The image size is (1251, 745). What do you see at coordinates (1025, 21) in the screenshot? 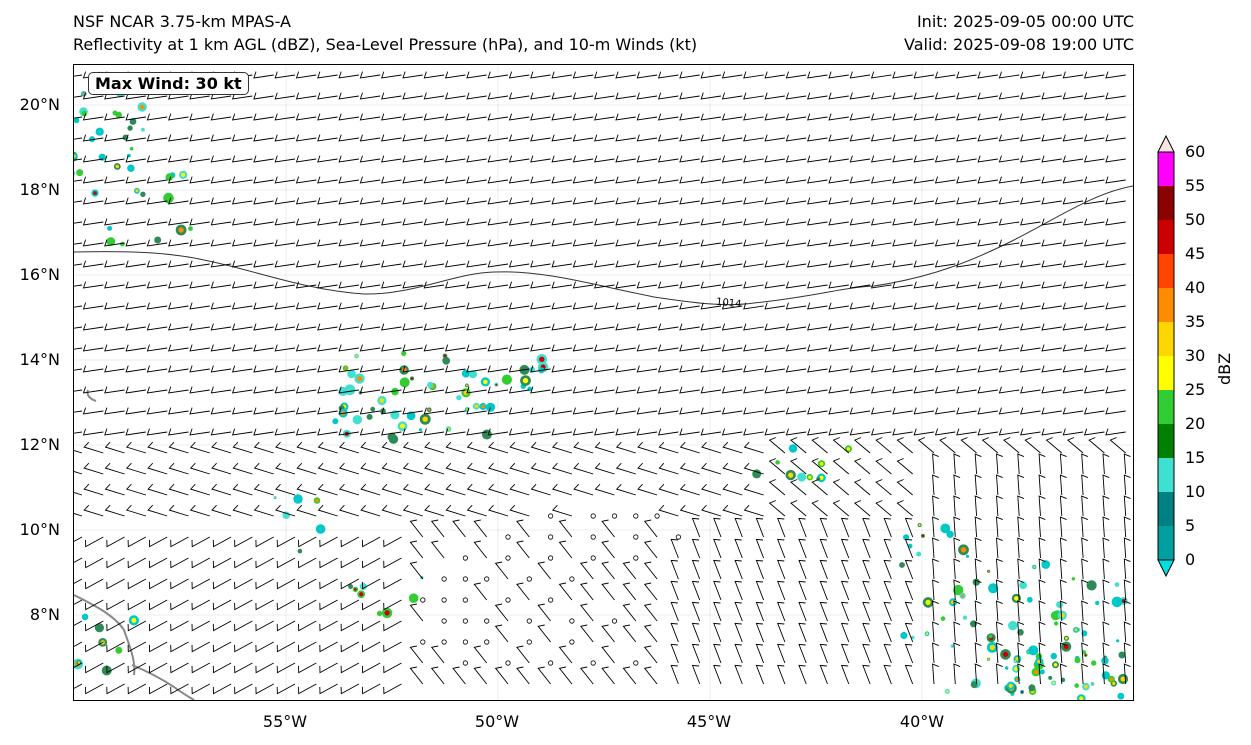
I see `init-time: Init: 2025-09-05 00:00 UTC` at bounding box center [1025, 21].